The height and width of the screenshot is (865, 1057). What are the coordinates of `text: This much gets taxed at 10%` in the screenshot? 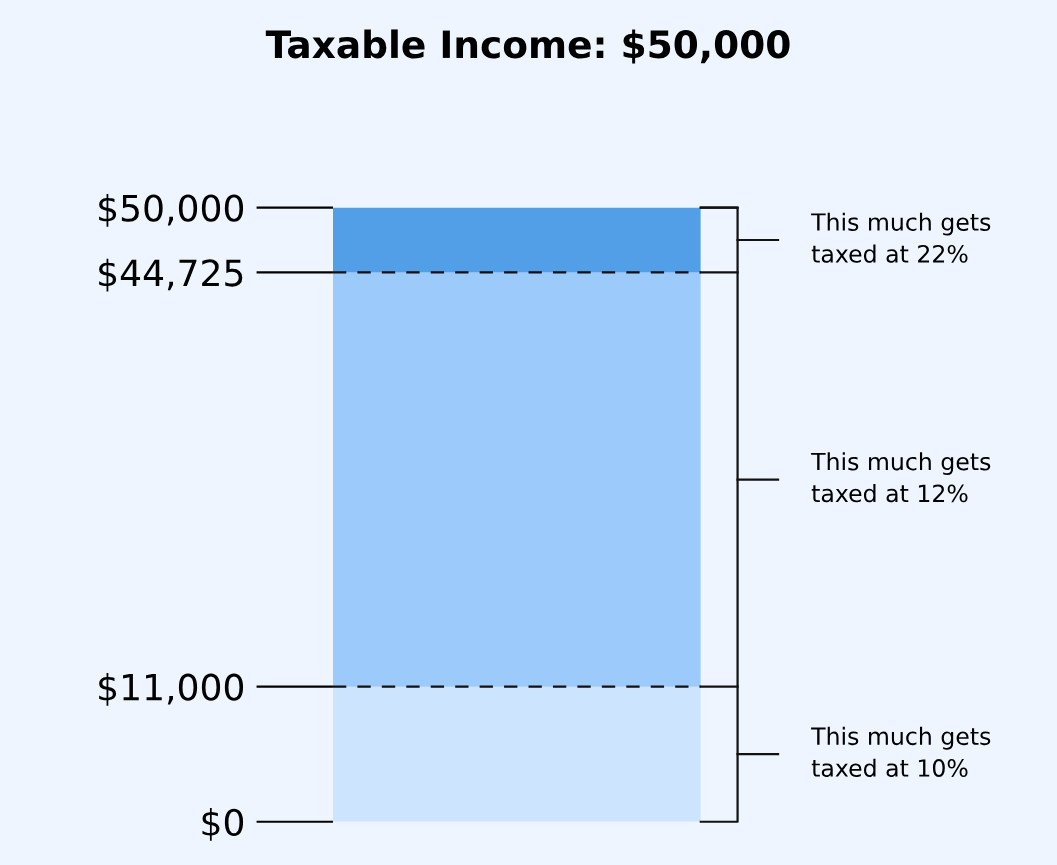 It's located at (901, 751).